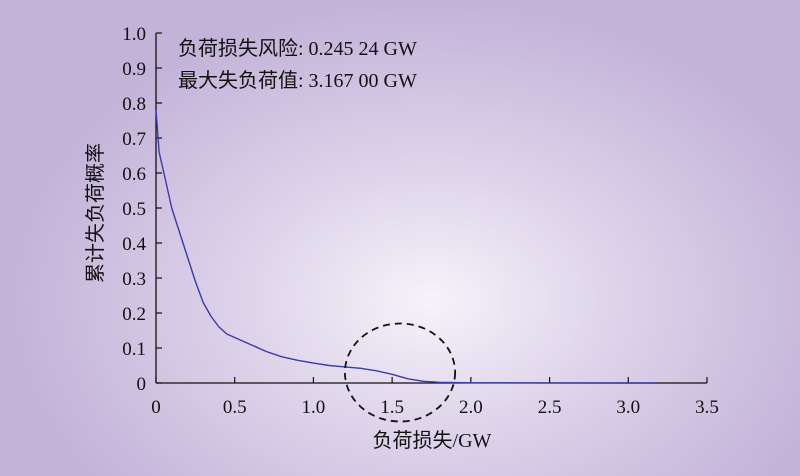 This screenshot has width=800, height=476. Describe the element at coordinates (550, 407) in the screenshot. I see `x-tick-label: 2.5` at that location.